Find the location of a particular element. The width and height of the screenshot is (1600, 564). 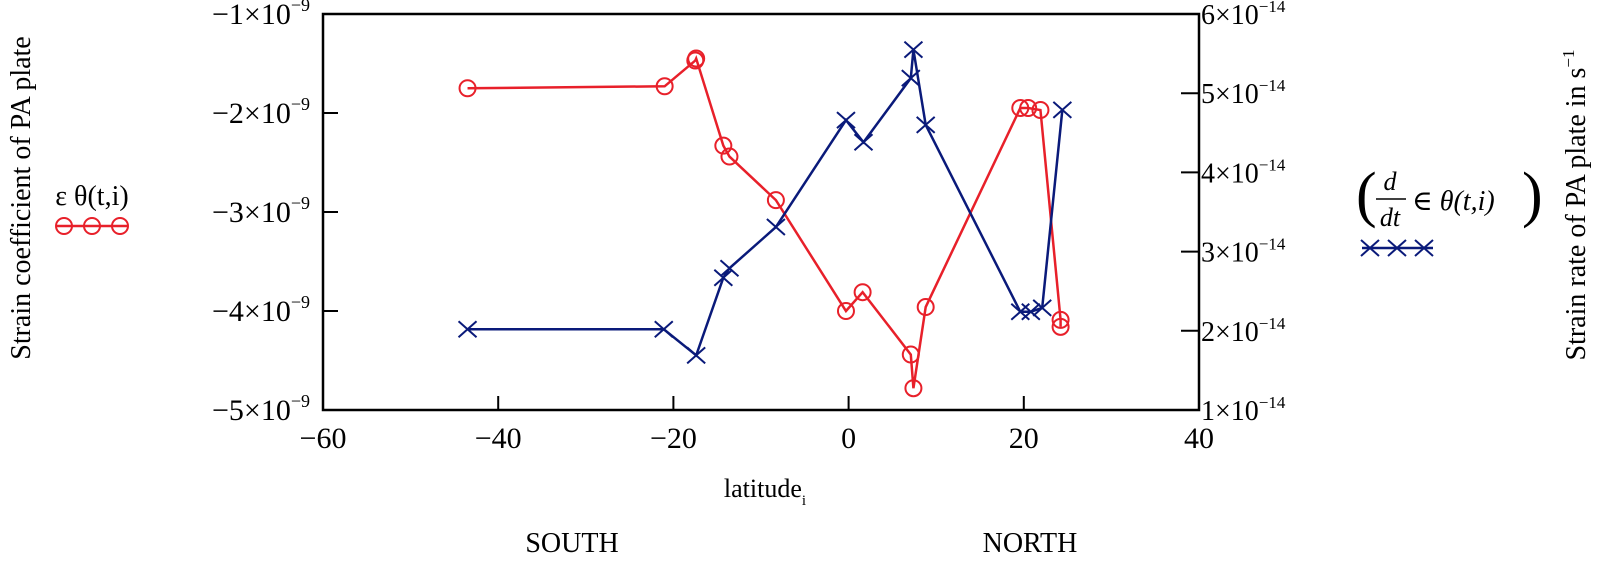

y-right-tick-label: 3×10⁻¹⁴ is located at coordinates (1243, 252).